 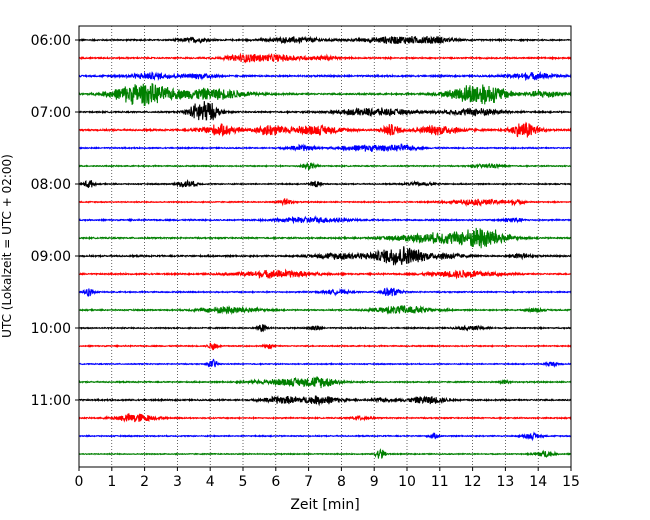 I want to click on y-tick-label-0900: 09:00, so click(x=51, y=257).